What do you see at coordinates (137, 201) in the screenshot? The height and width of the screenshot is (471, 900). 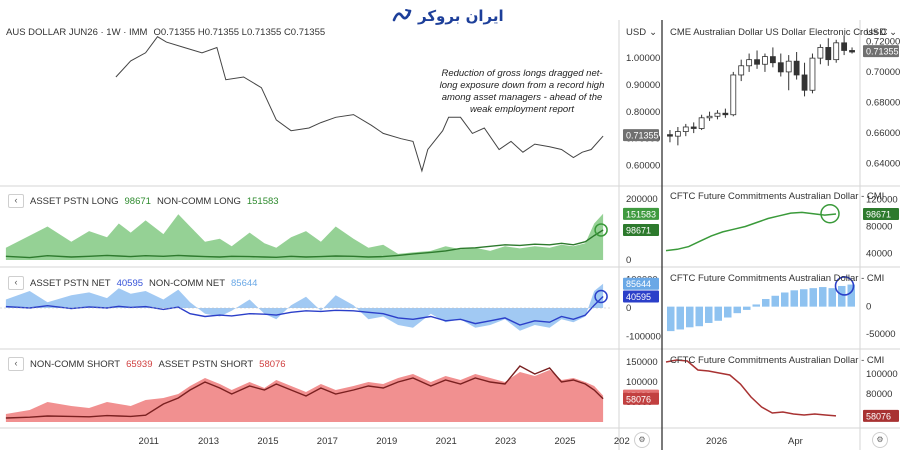 I see `long-value-1: 98671` at bounding box center [137, 201].